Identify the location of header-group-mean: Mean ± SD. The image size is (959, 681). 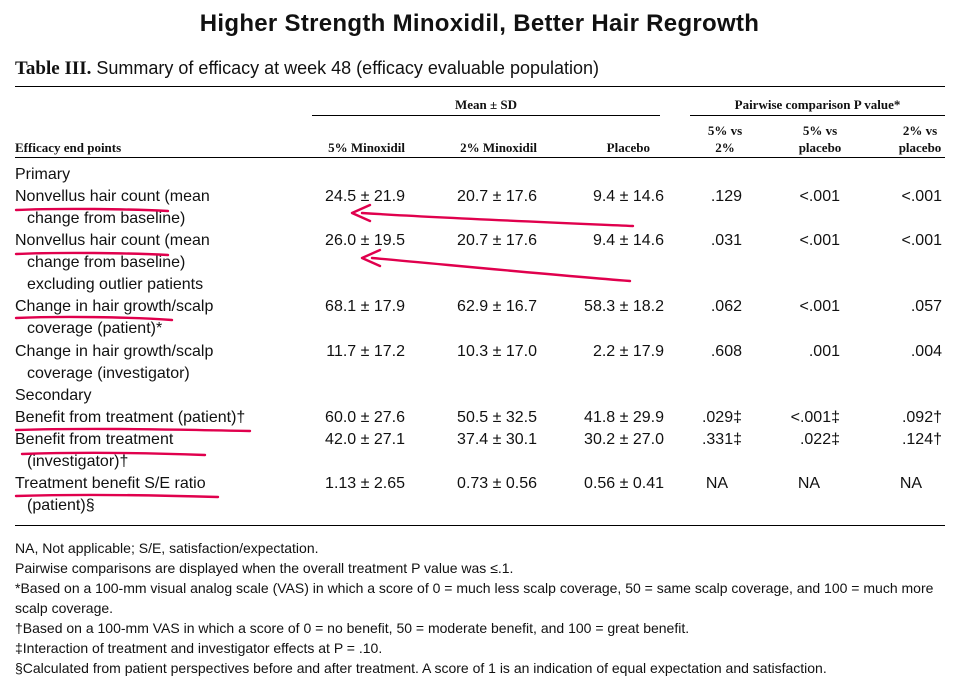
(486, 104).